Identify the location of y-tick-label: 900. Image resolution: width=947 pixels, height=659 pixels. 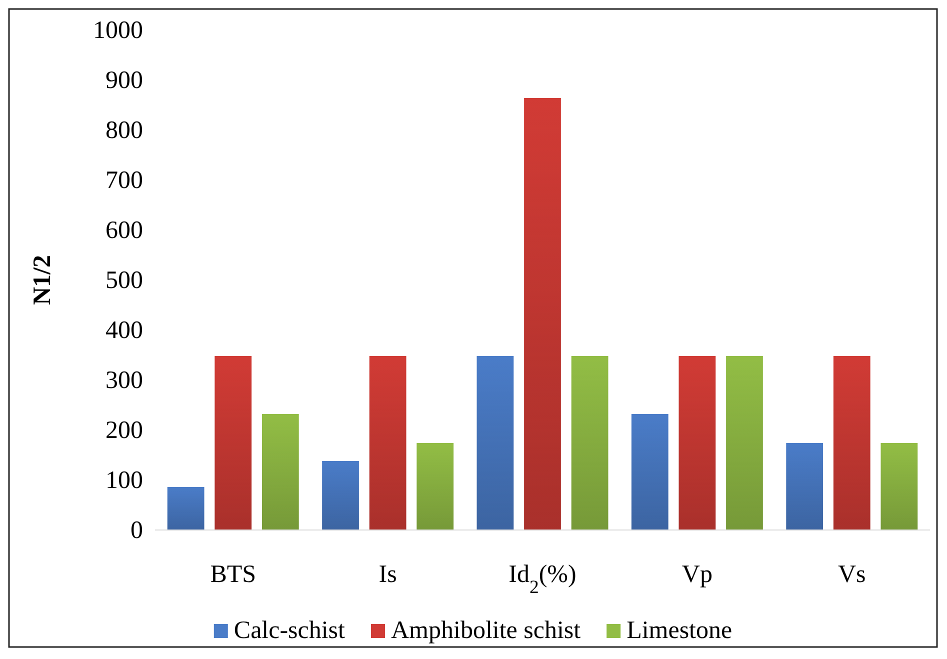
(124, 80).